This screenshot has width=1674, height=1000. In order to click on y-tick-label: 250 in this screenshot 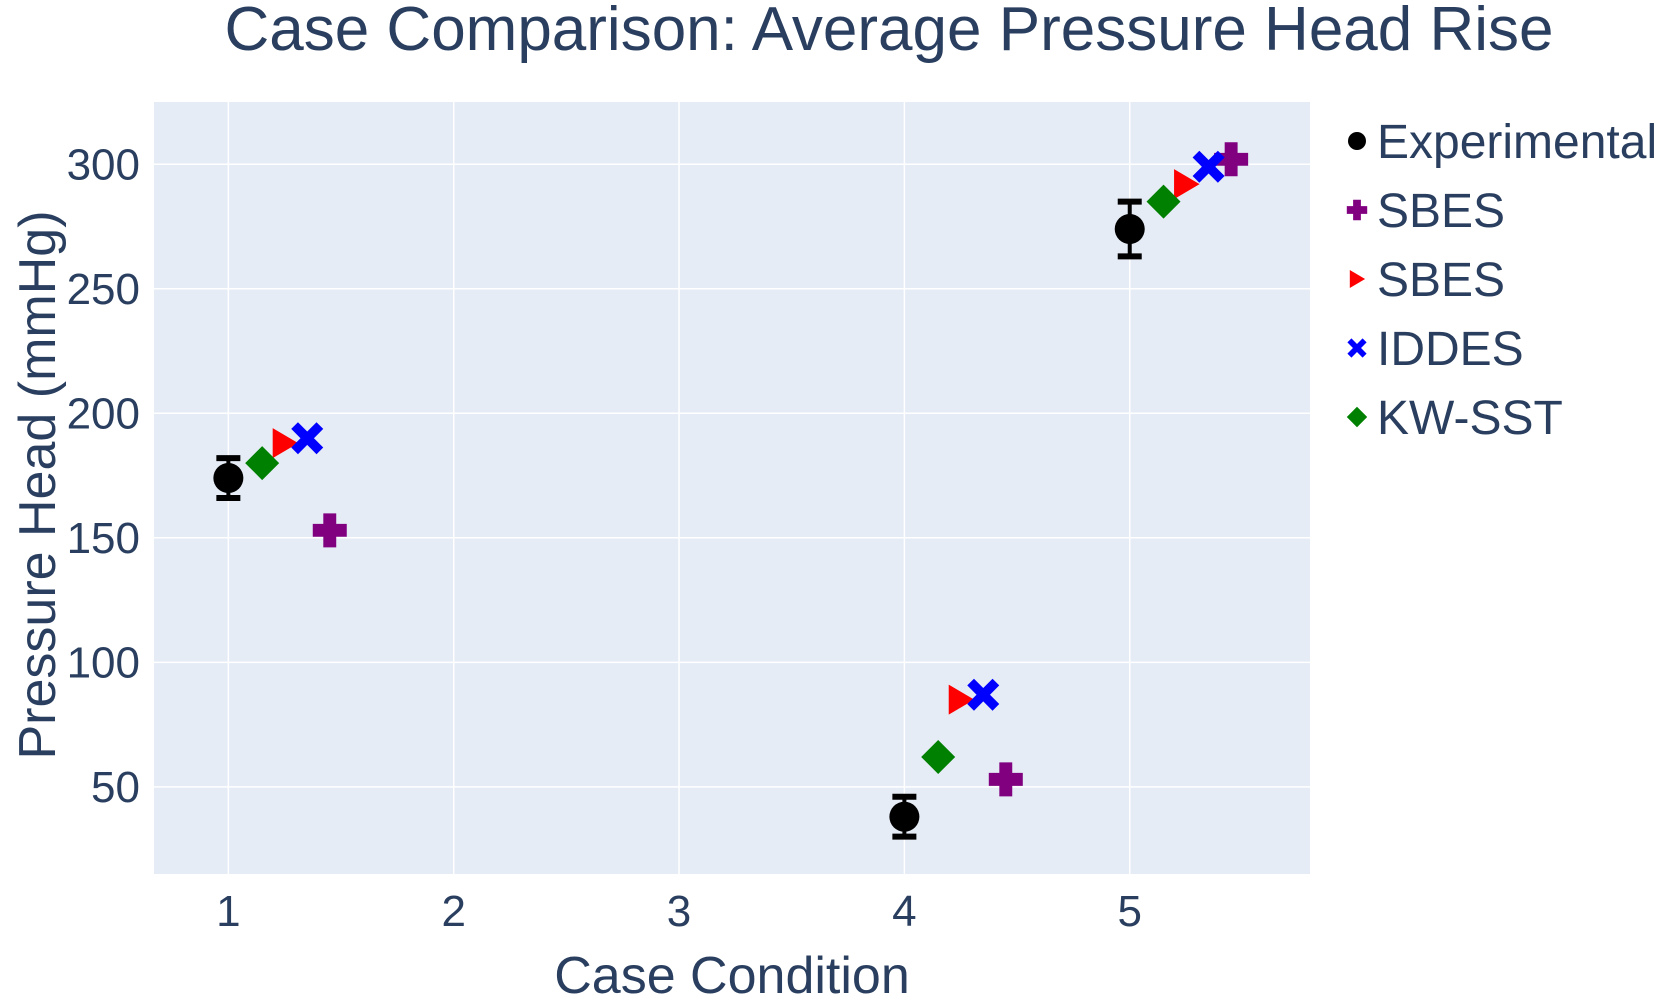, I will do `click(103, 289)`.